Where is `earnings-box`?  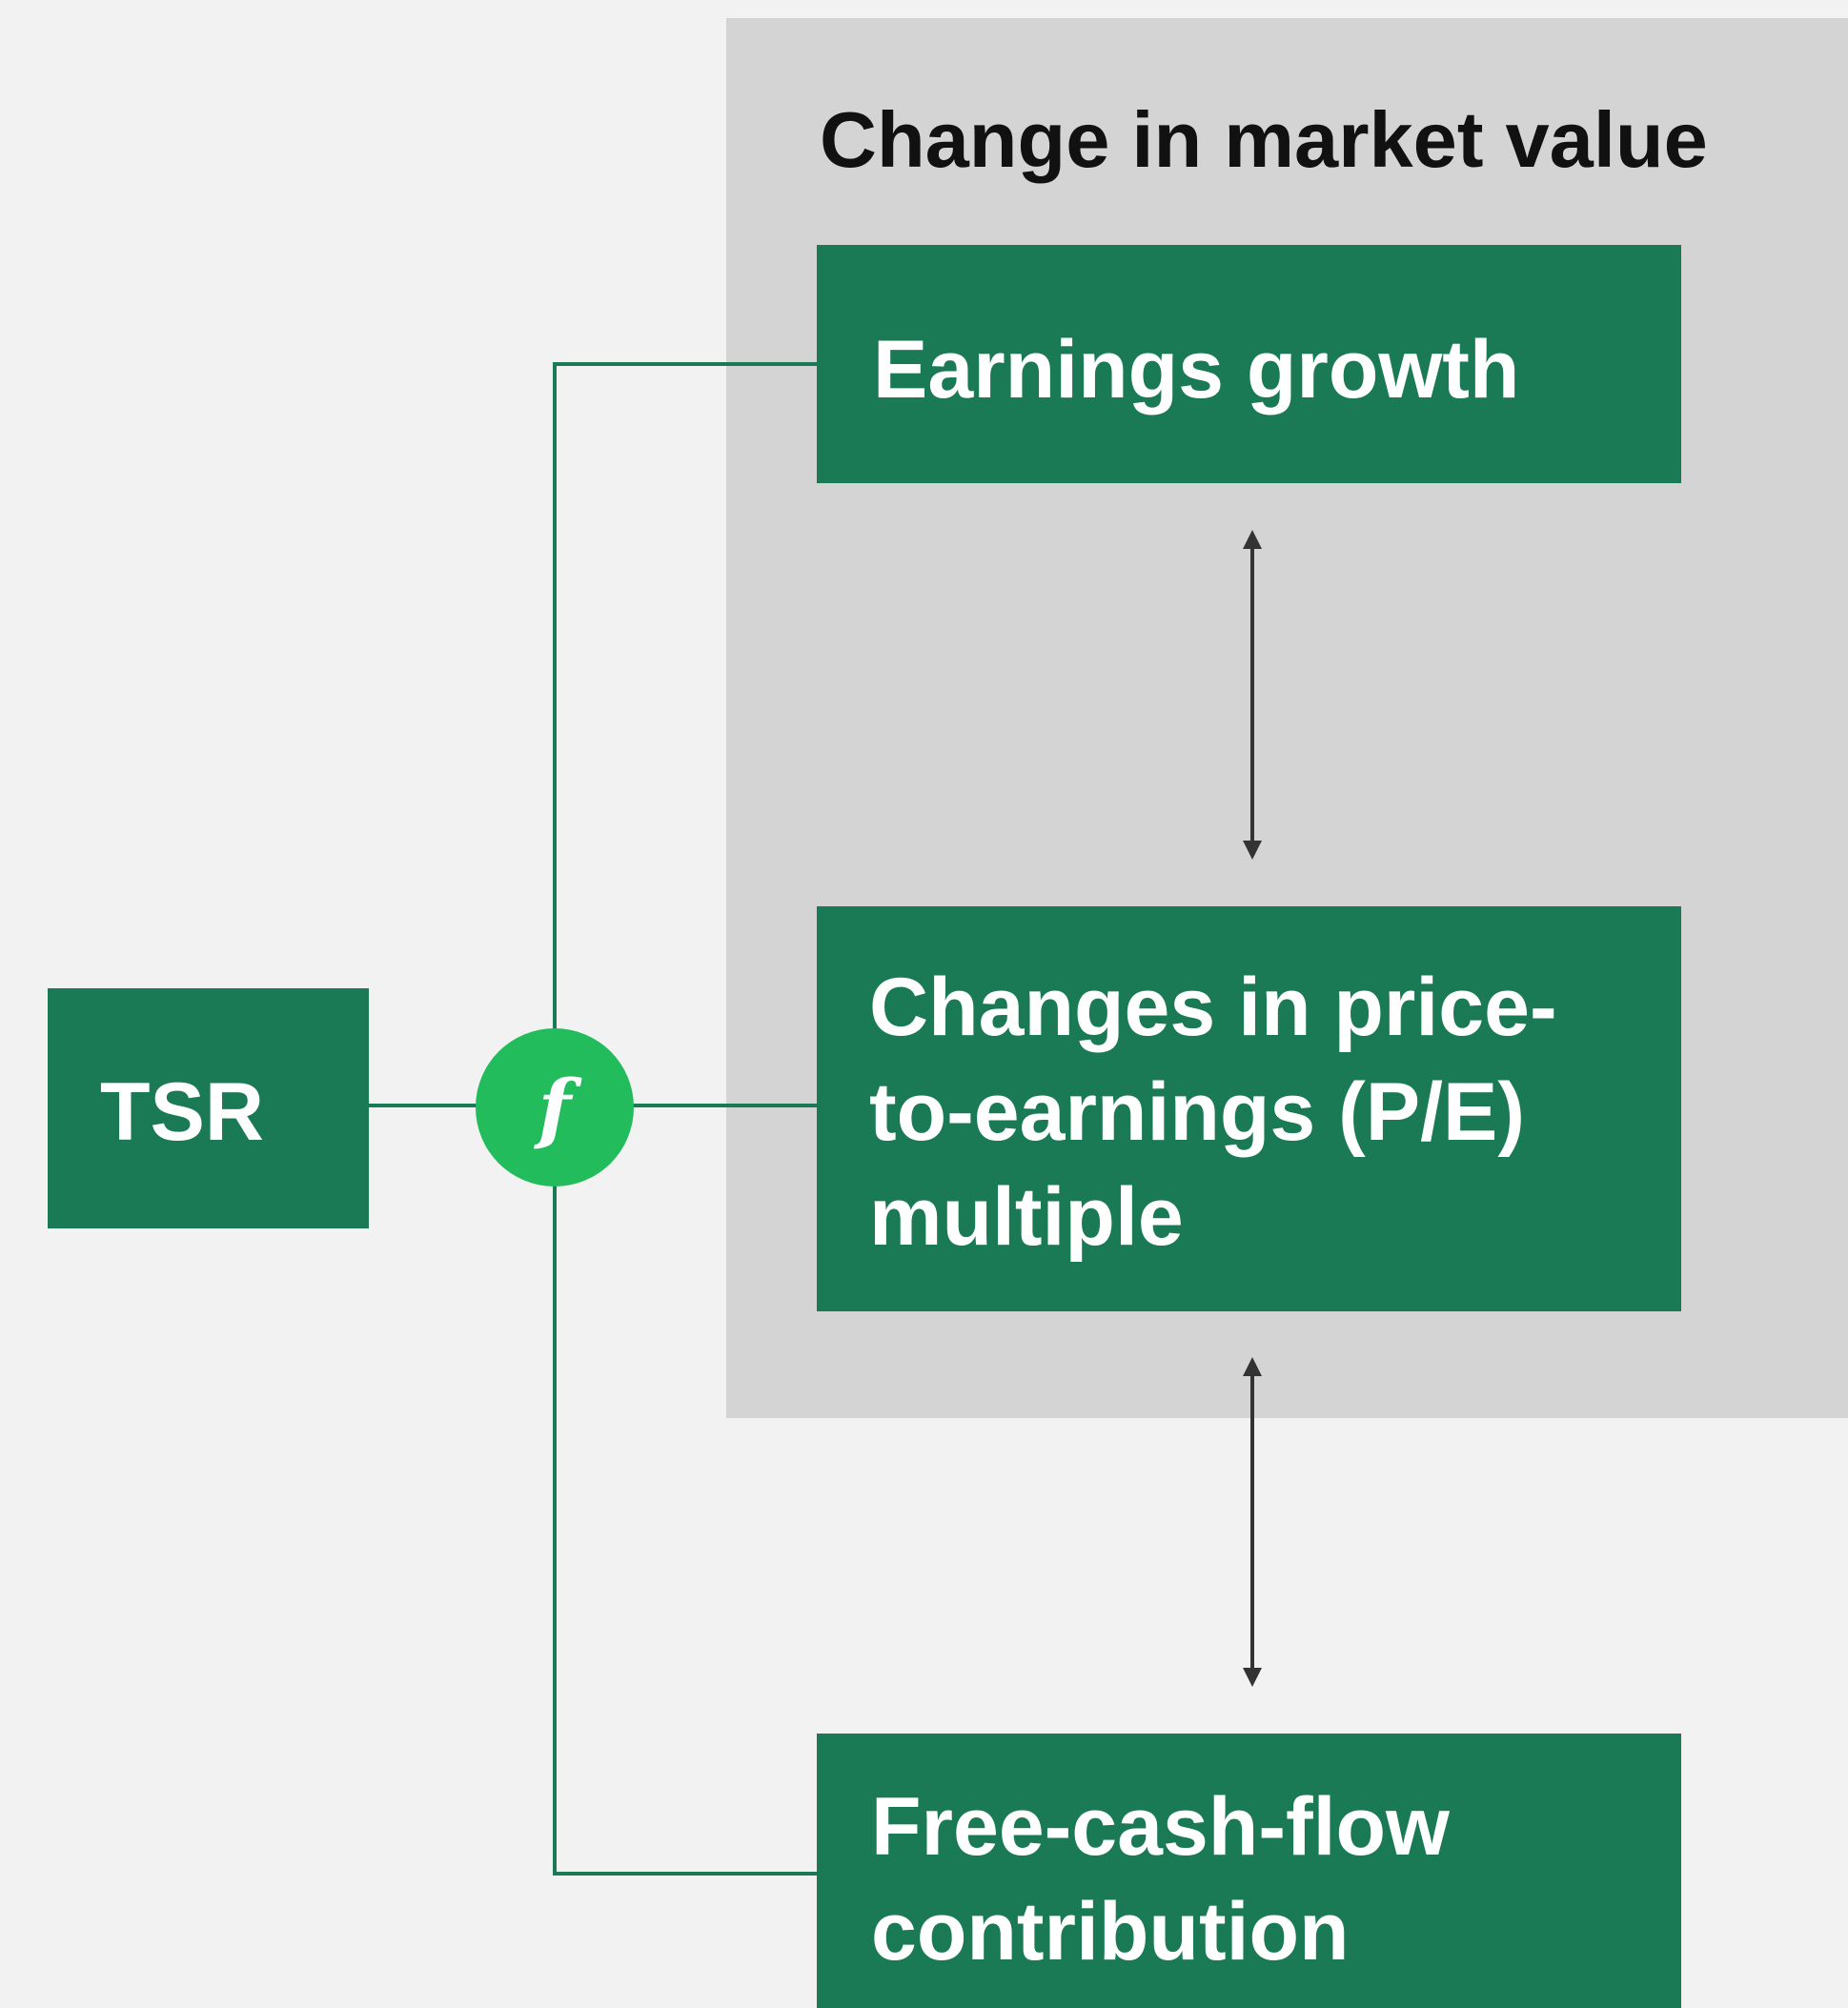
earnings-box is located at coordinates (1249, 364).